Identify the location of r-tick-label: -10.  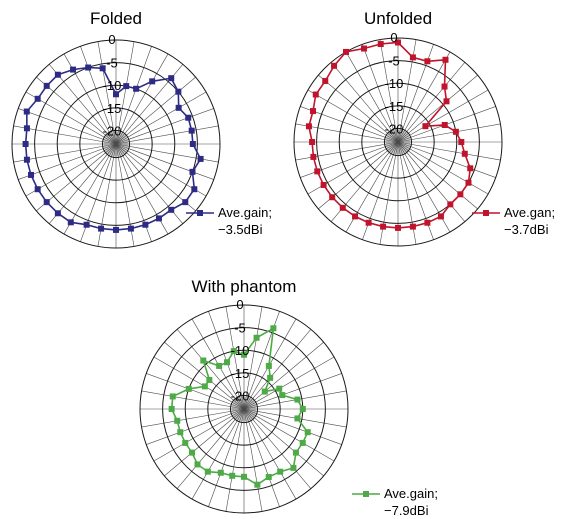
(394, 83).